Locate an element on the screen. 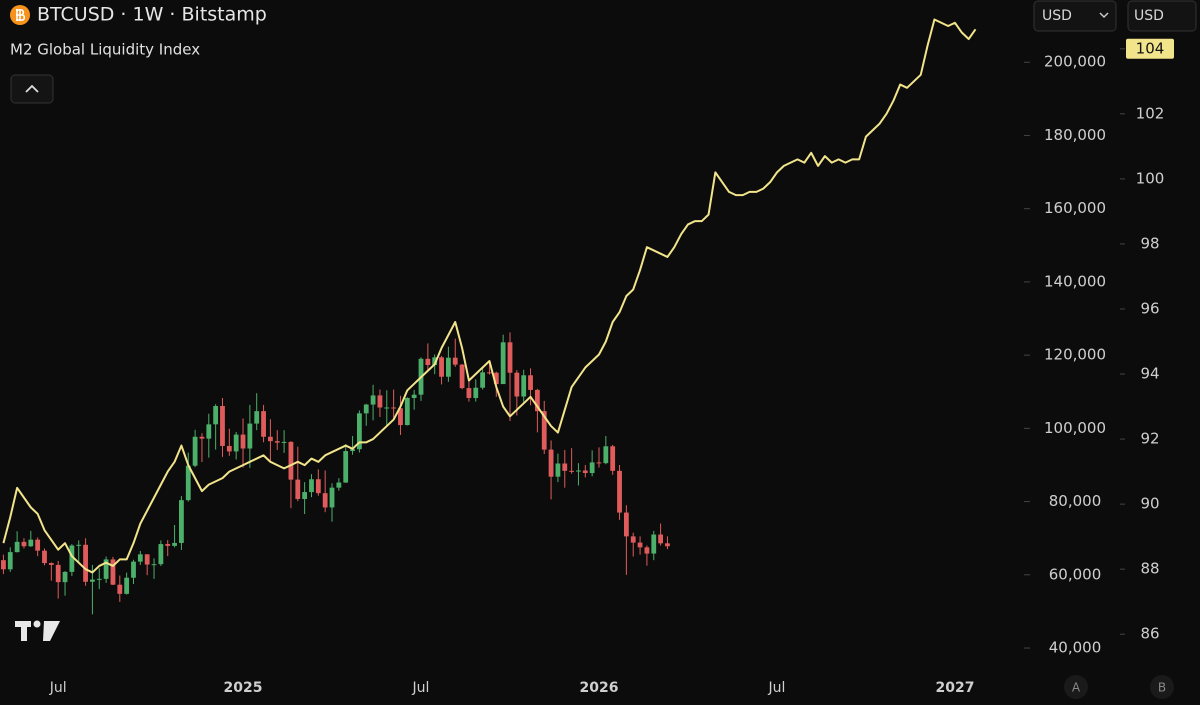 This screenshot has width=1200, height=705. y2-tick-label: 94 is located at coordinates (1149, 374).